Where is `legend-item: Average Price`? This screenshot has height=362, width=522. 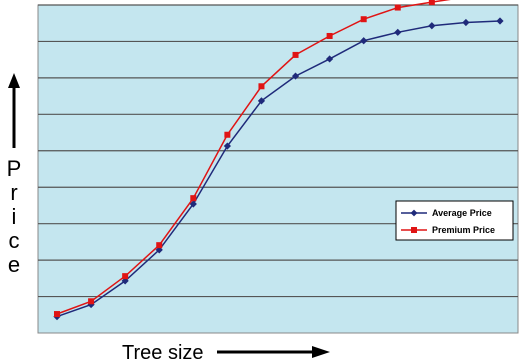 legend-item: Average Price is located at coordinates (446, 213).